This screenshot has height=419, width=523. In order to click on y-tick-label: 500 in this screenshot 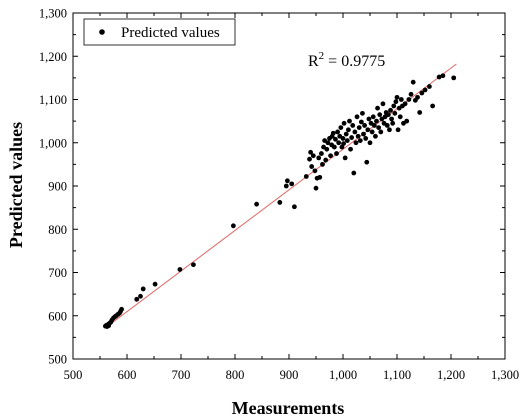, I will do `click(57, 360)`.